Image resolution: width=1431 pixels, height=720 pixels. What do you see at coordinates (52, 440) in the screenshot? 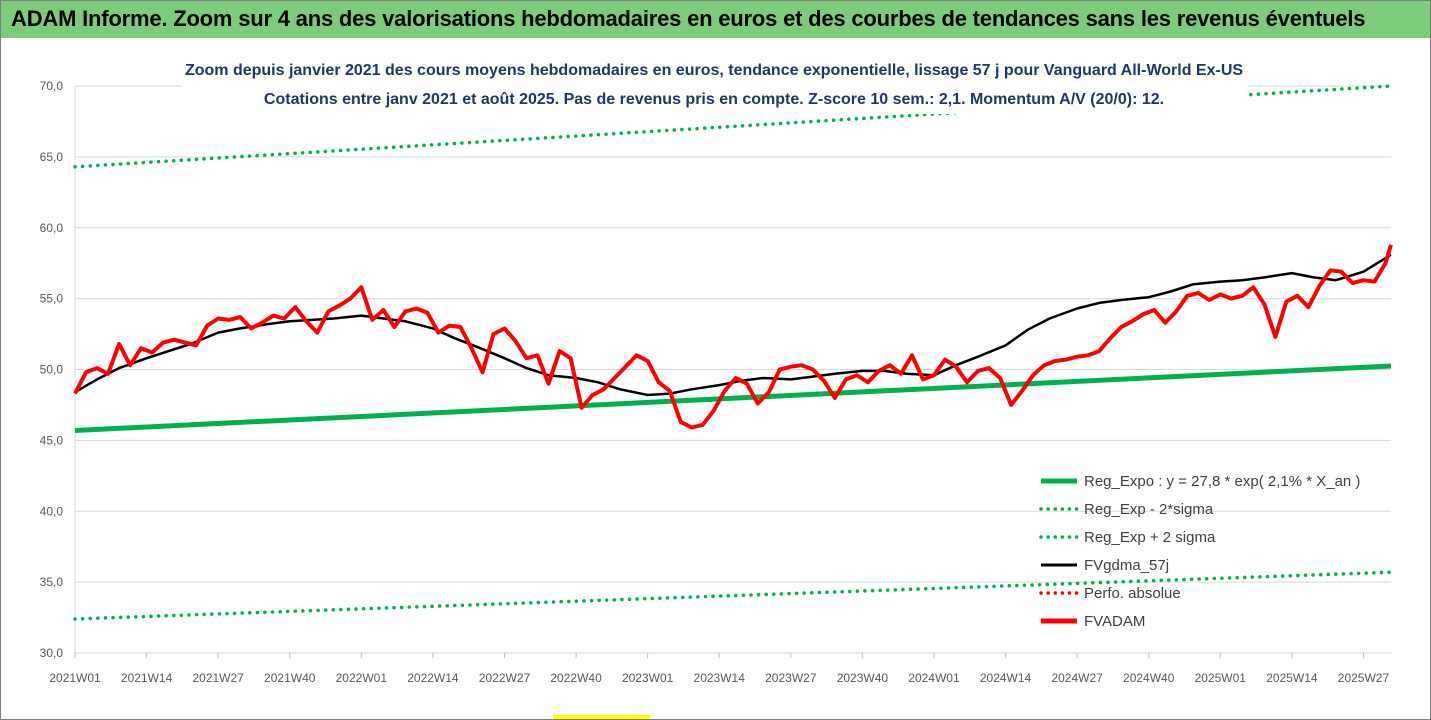
I see `y-tick-label: 45,0` at bounding box center [52, 440].